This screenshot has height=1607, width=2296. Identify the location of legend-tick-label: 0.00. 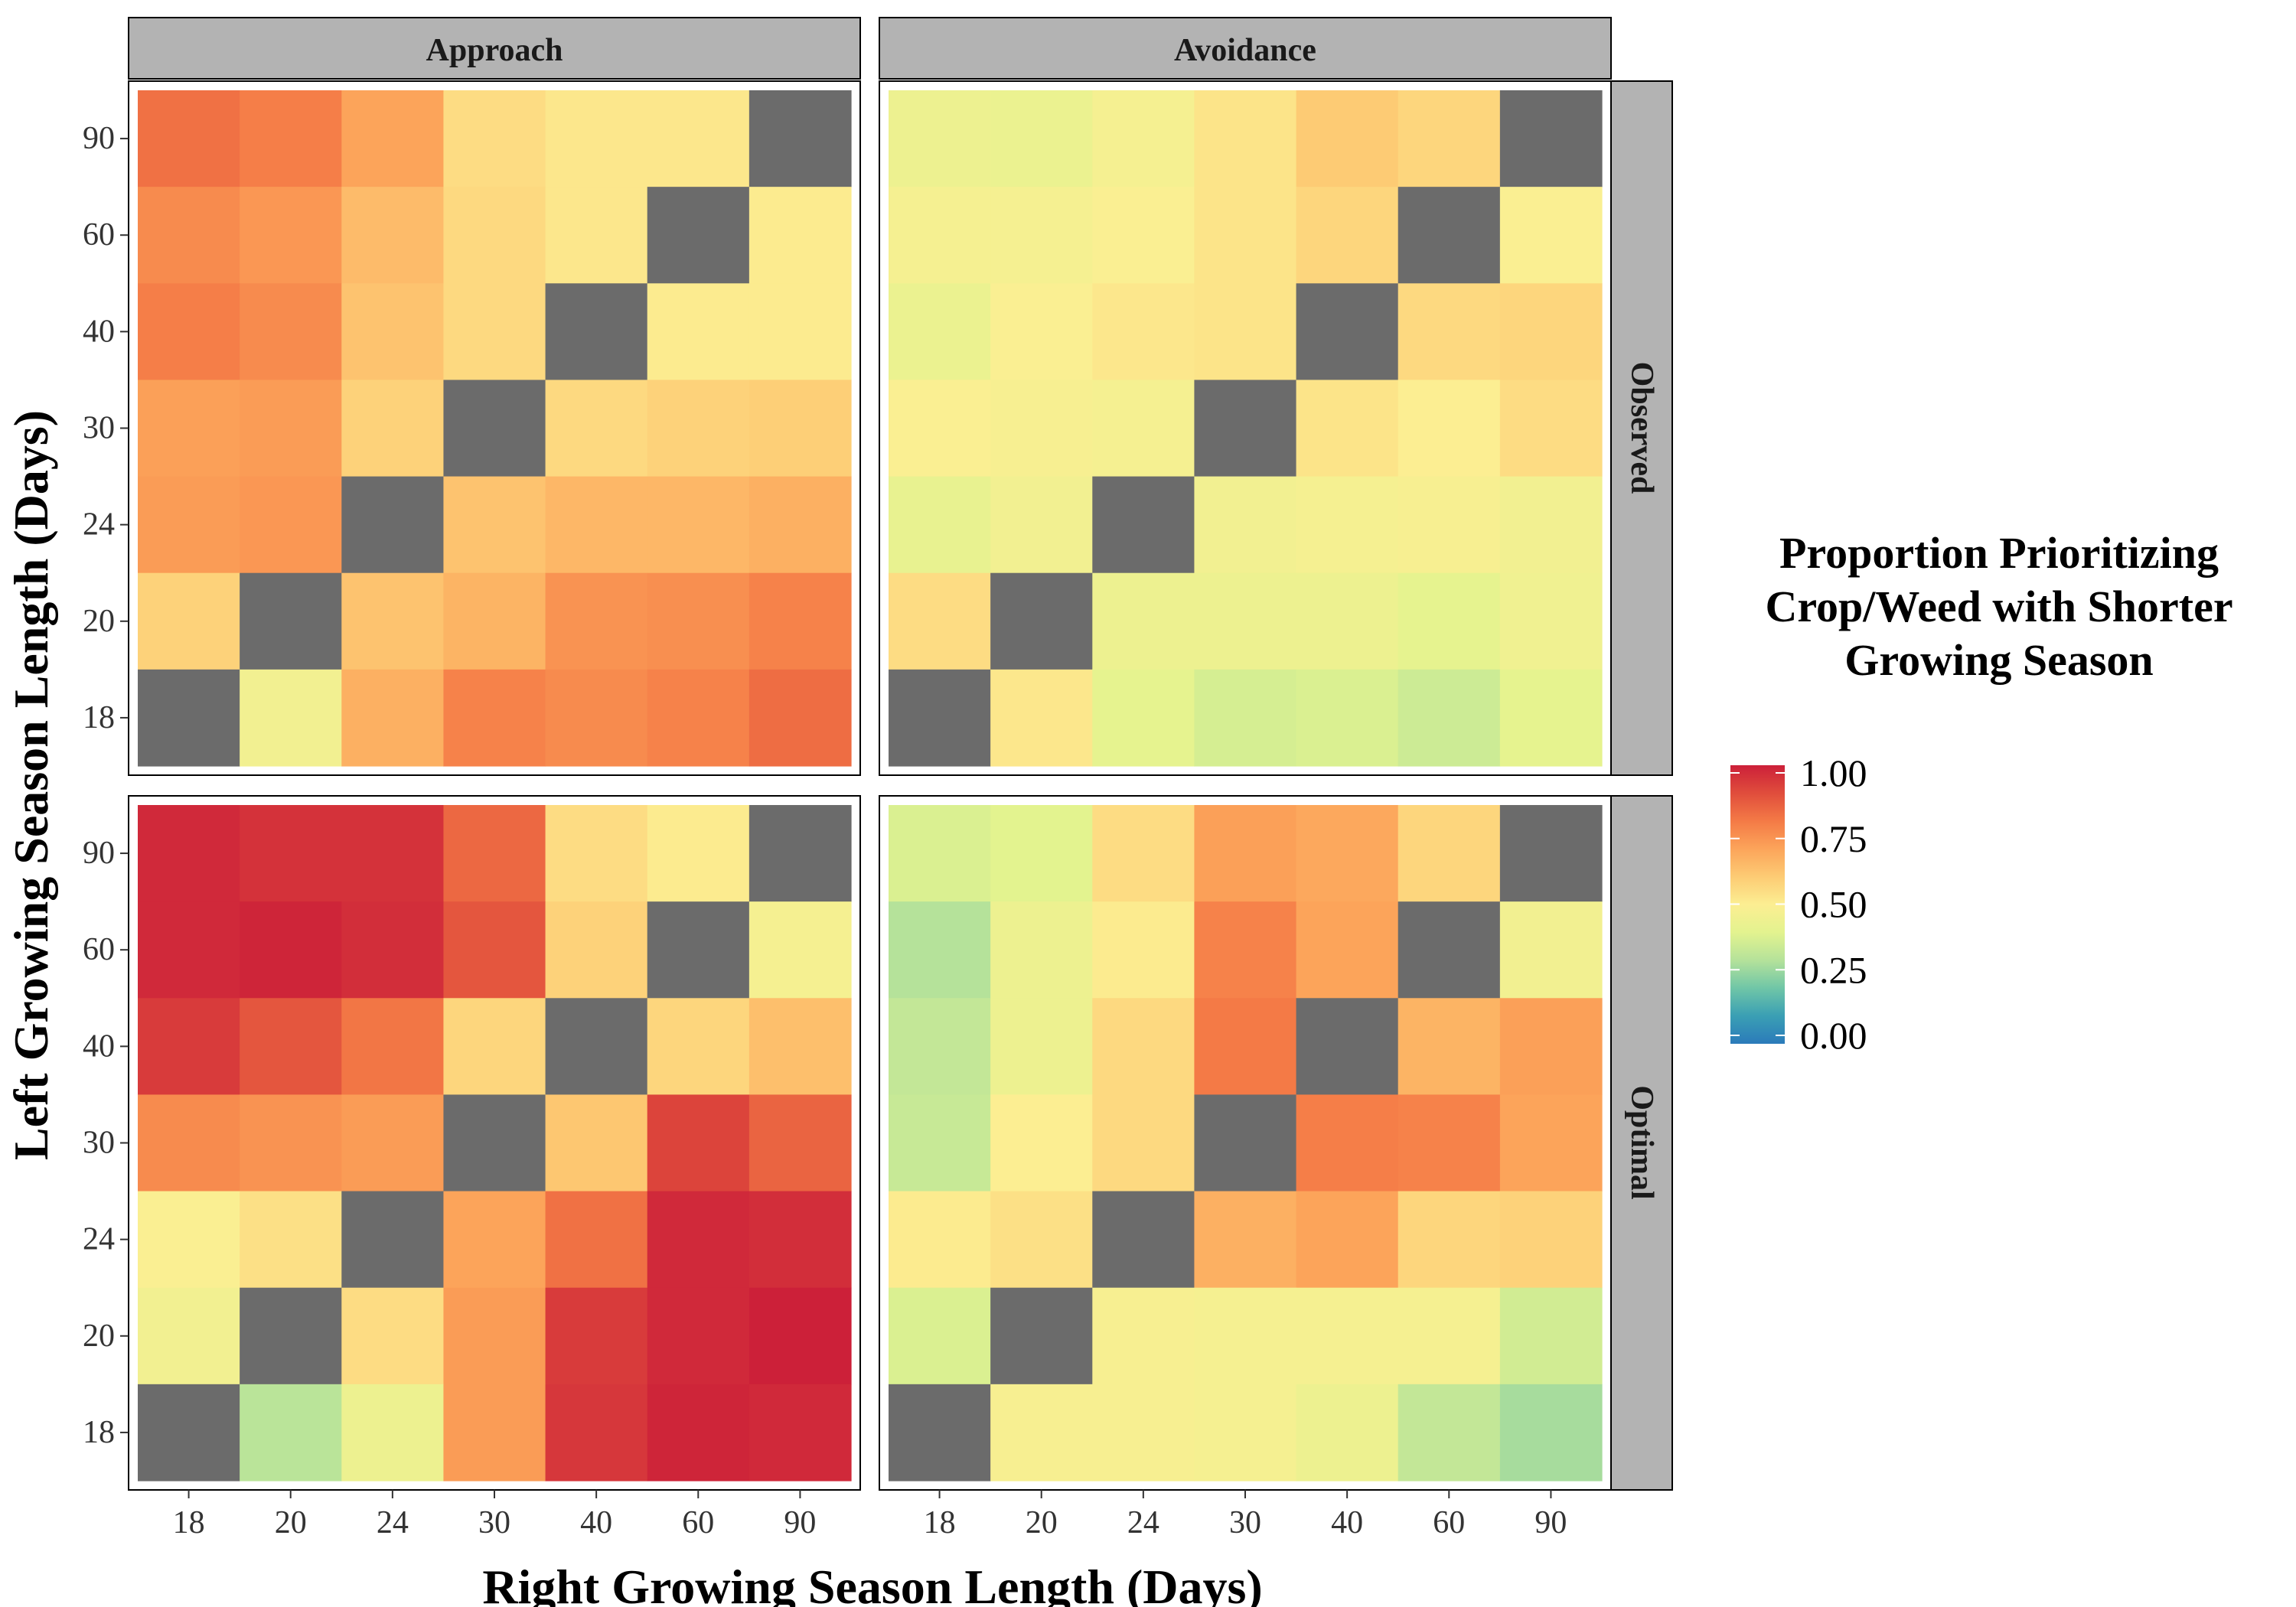
(1833, 1035).